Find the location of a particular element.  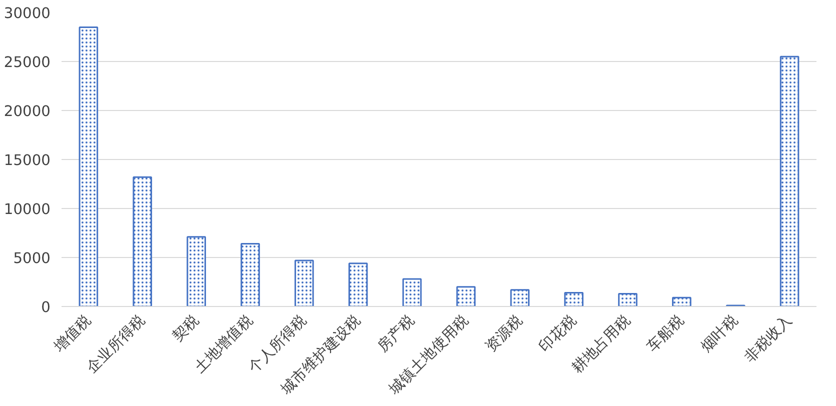

x-tick-label: 非税收入 is located at coordinates (768, 338).